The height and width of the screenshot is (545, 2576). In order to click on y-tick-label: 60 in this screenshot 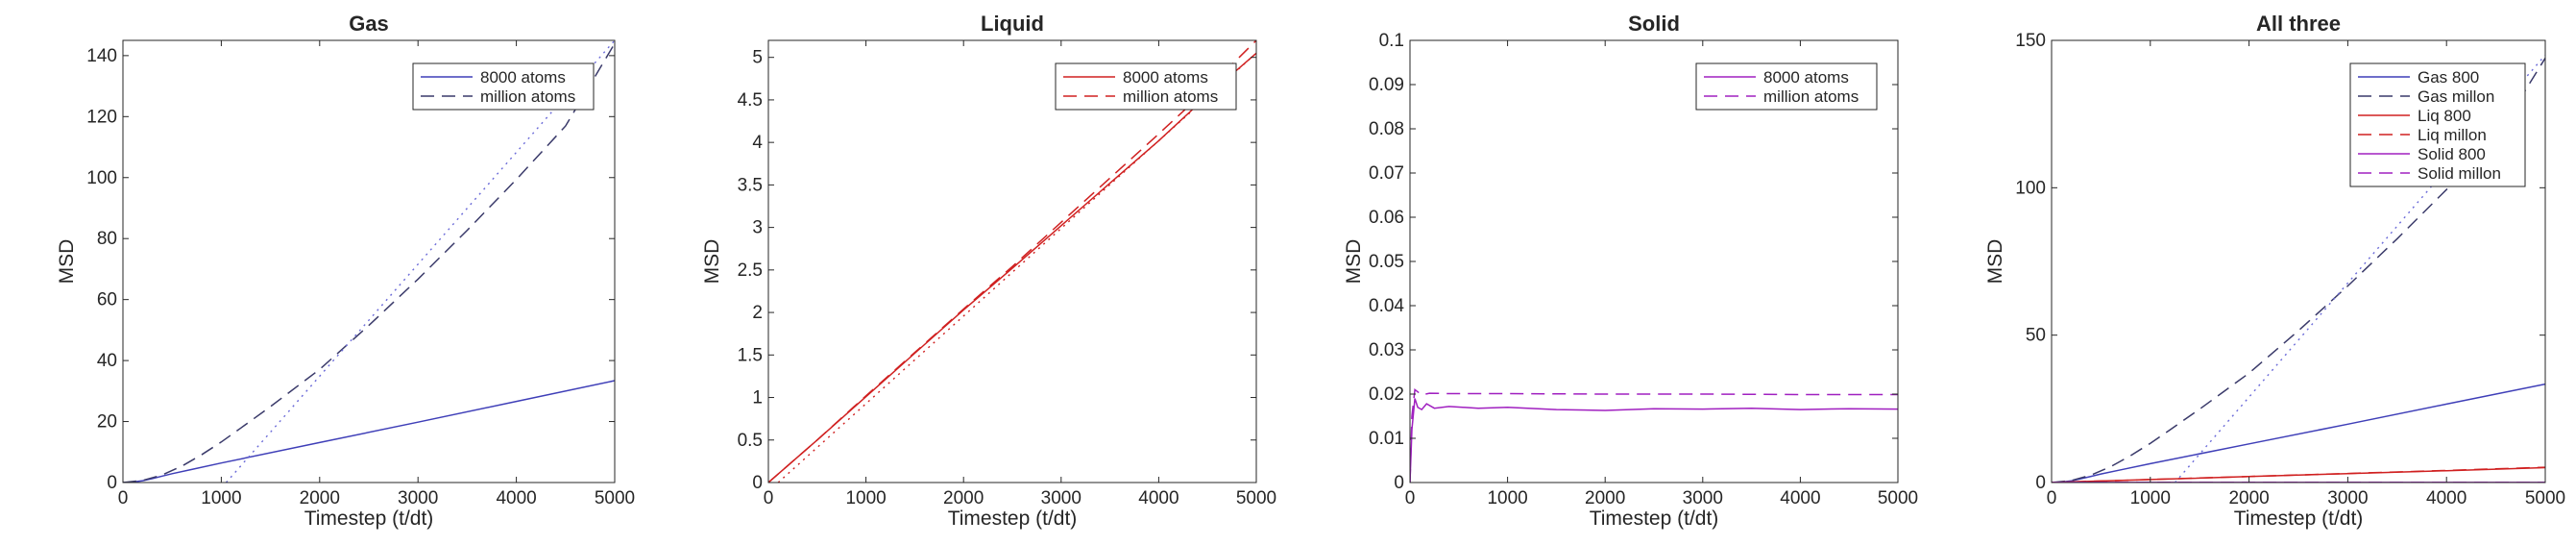, I will do `click(107, 300)`.